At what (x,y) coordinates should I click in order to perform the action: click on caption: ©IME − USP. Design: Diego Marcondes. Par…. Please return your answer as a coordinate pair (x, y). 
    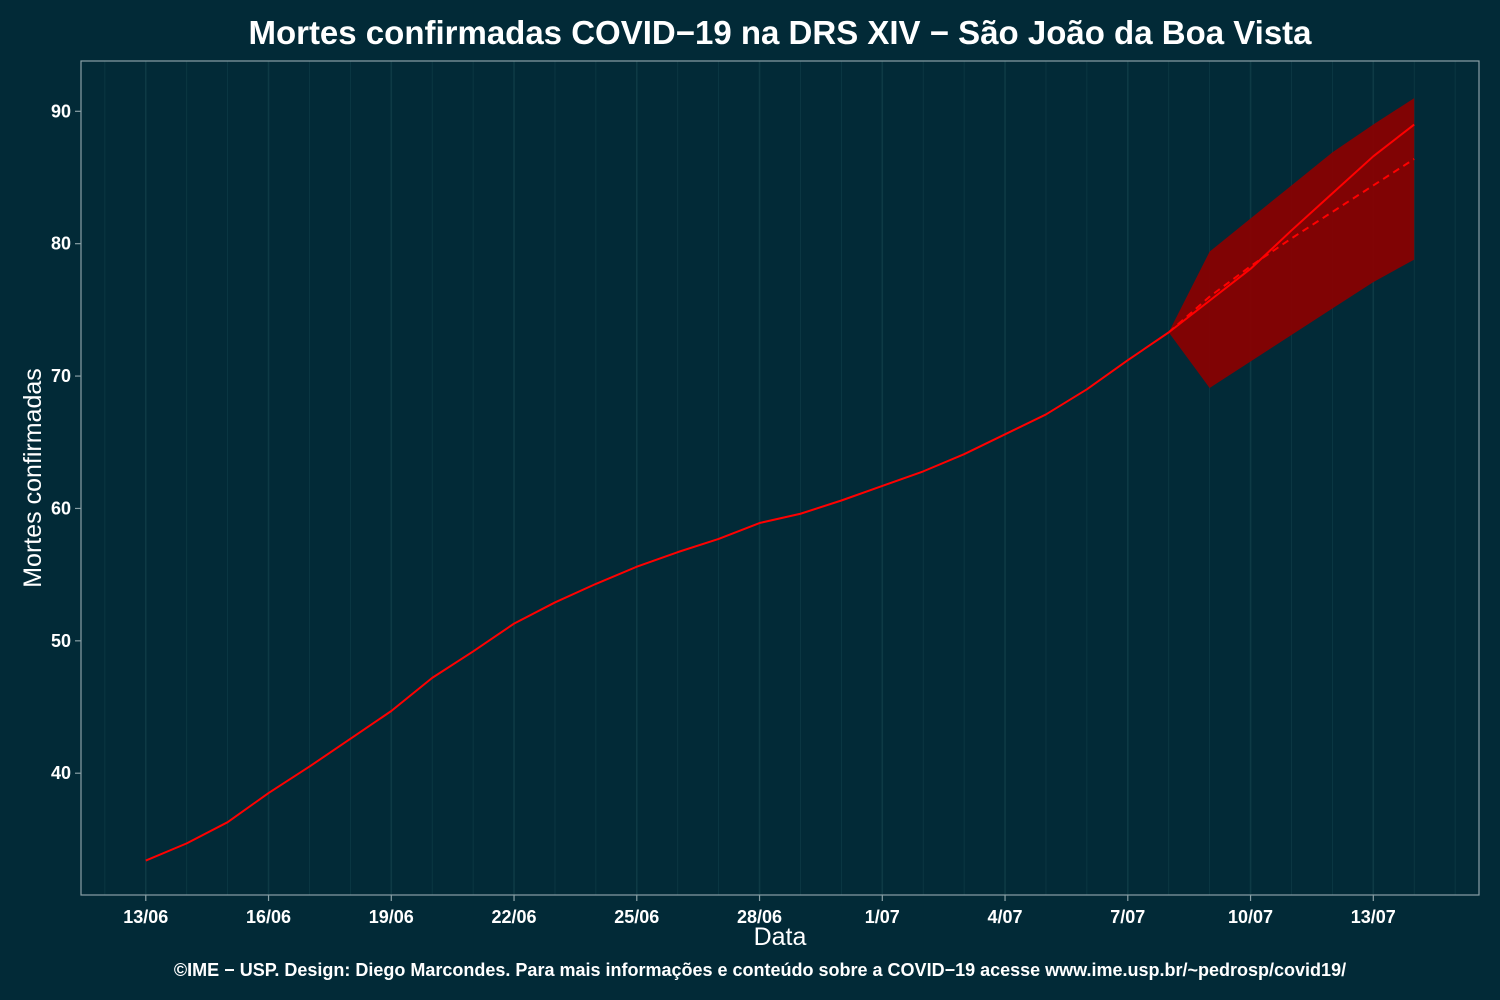
    Looking at the image, I should click on (760, 970).